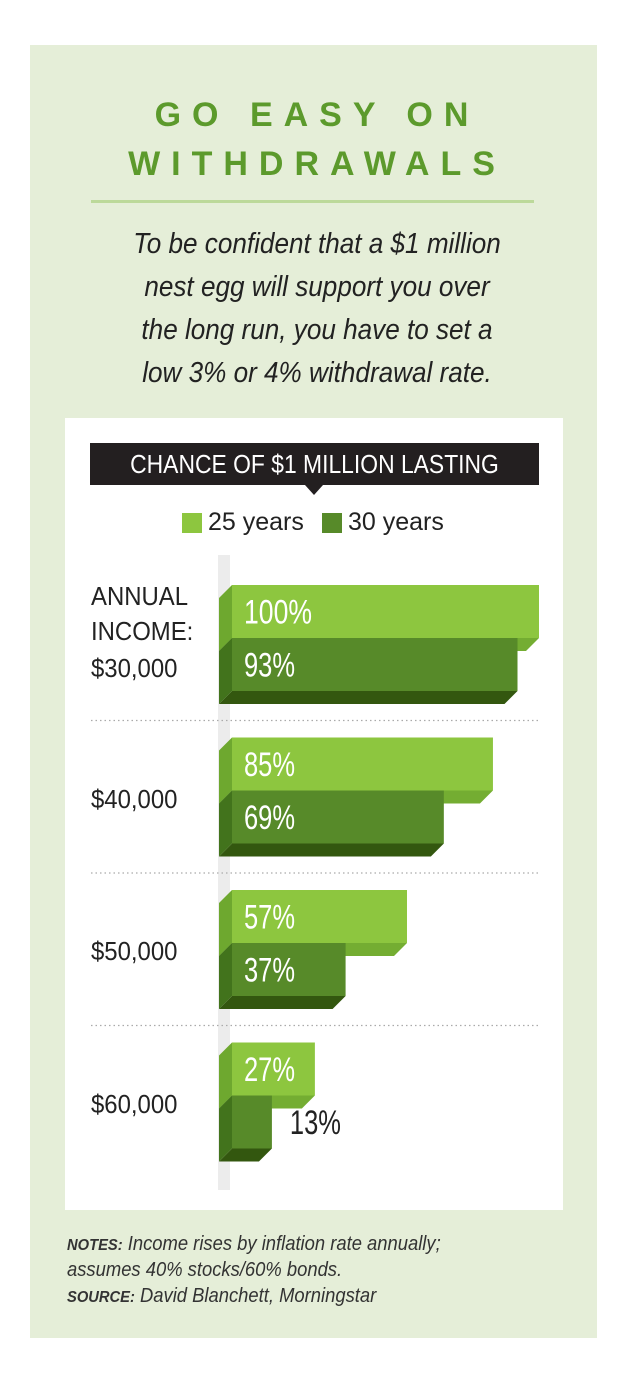 The height and width of the screenshot is (1388, 634). What do you see at coordinates (317, 287) in the screenshot?
I see `subtitle-line-2: nest egg will support you over` at bounding box center [317, 287].